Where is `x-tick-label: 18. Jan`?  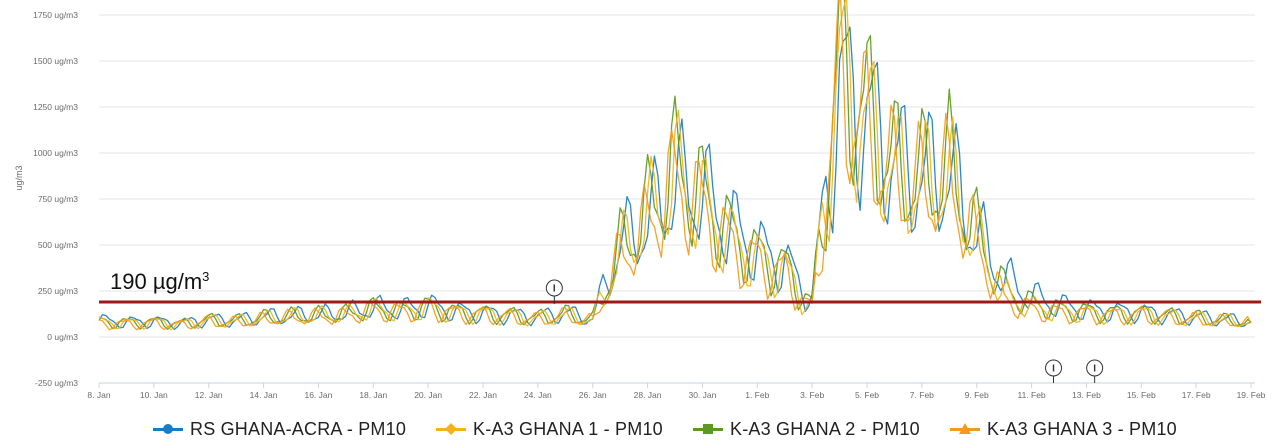
x-tick-label: 18. Jan is located at coordinates (373, 395).